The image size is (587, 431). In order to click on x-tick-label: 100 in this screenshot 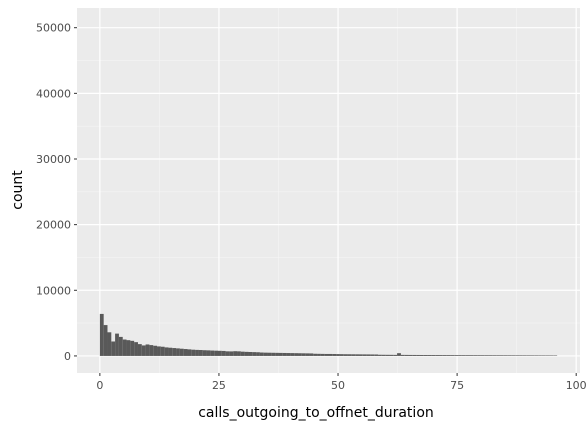, I will do `click(576, 385)`.